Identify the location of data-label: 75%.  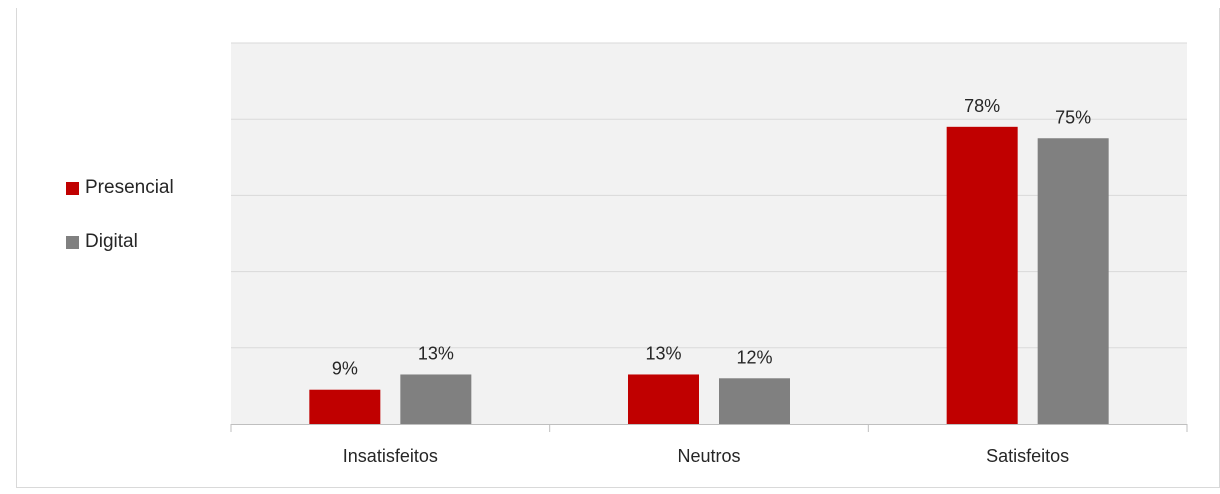
(1073, 117).